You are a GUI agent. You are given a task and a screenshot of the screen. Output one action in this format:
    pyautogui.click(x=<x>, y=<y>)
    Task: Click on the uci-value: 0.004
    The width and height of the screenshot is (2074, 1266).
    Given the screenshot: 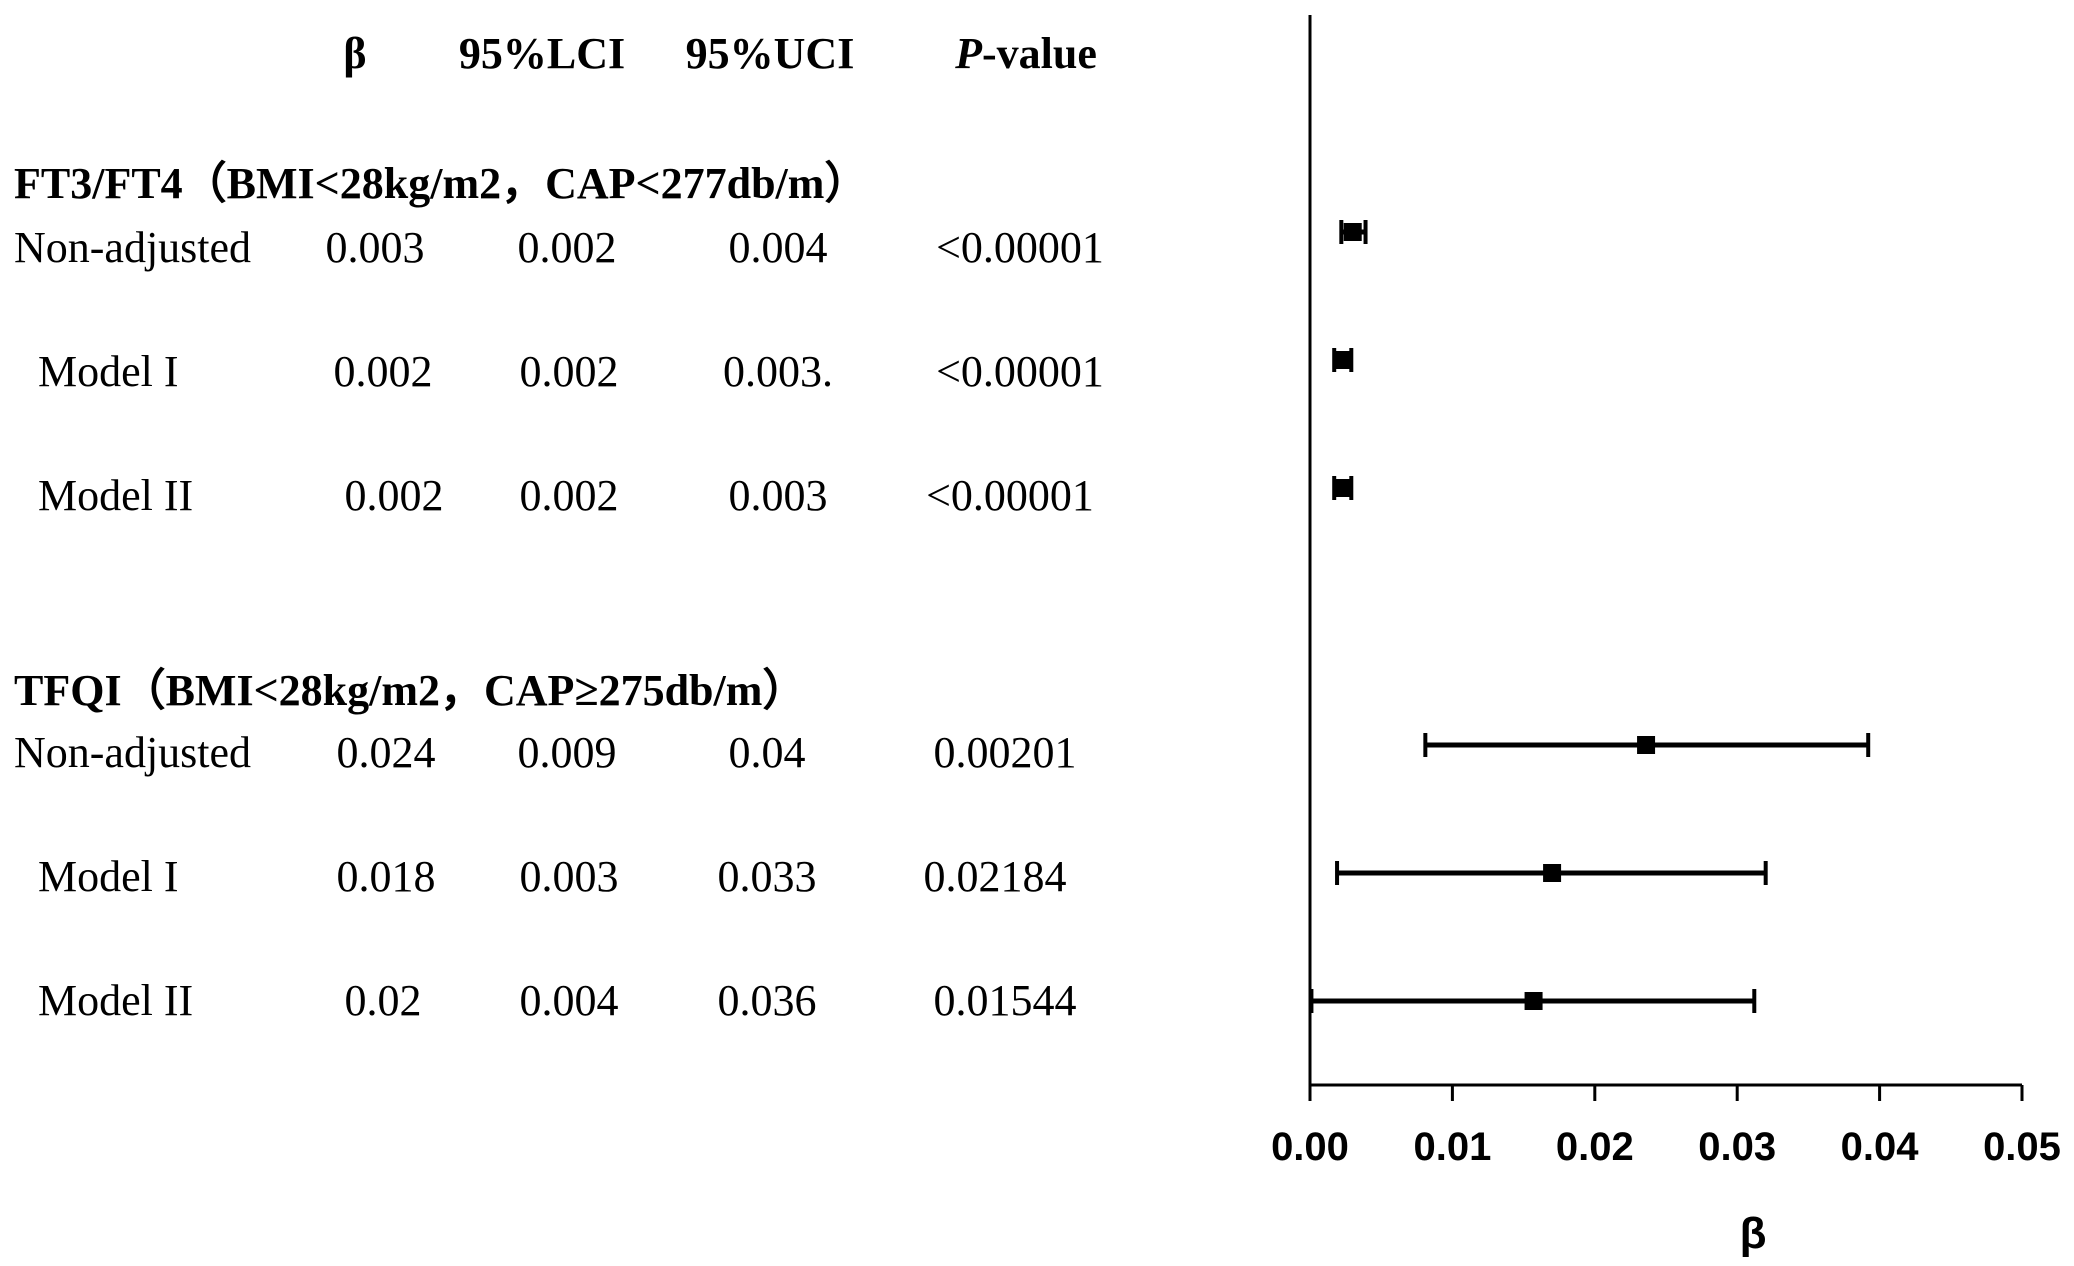 What is the action you would take?
    pyautogui.click(x=778, y=247)
    